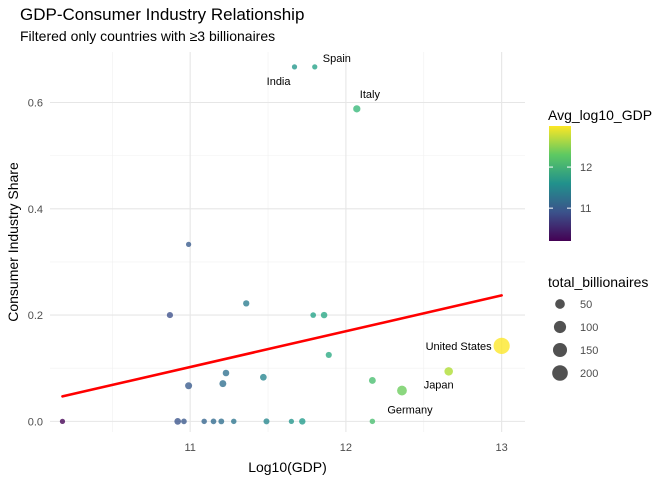 The height and width of the screenshot is (480, 672). Describe the element at coordinates (585, 209) in the screenshot. I see `color-legend-label: 11` at that location.